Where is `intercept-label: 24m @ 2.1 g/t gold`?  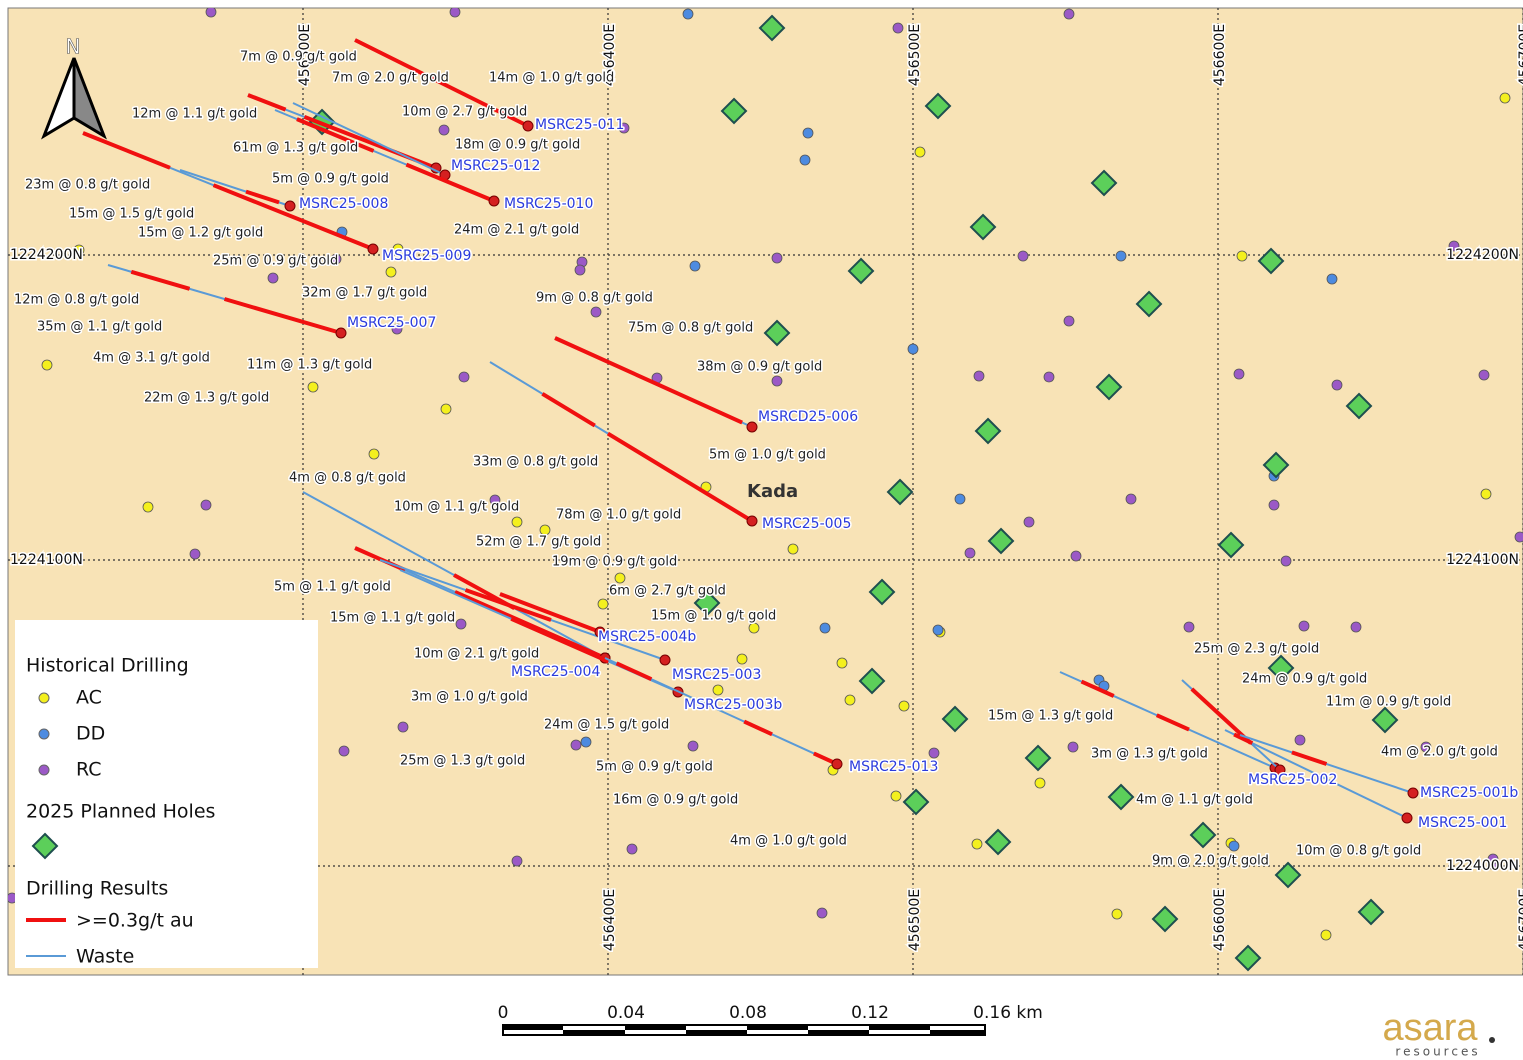 intercept-label: 24m @ 2.1 g/t gold is located at coordinates (516, 230).